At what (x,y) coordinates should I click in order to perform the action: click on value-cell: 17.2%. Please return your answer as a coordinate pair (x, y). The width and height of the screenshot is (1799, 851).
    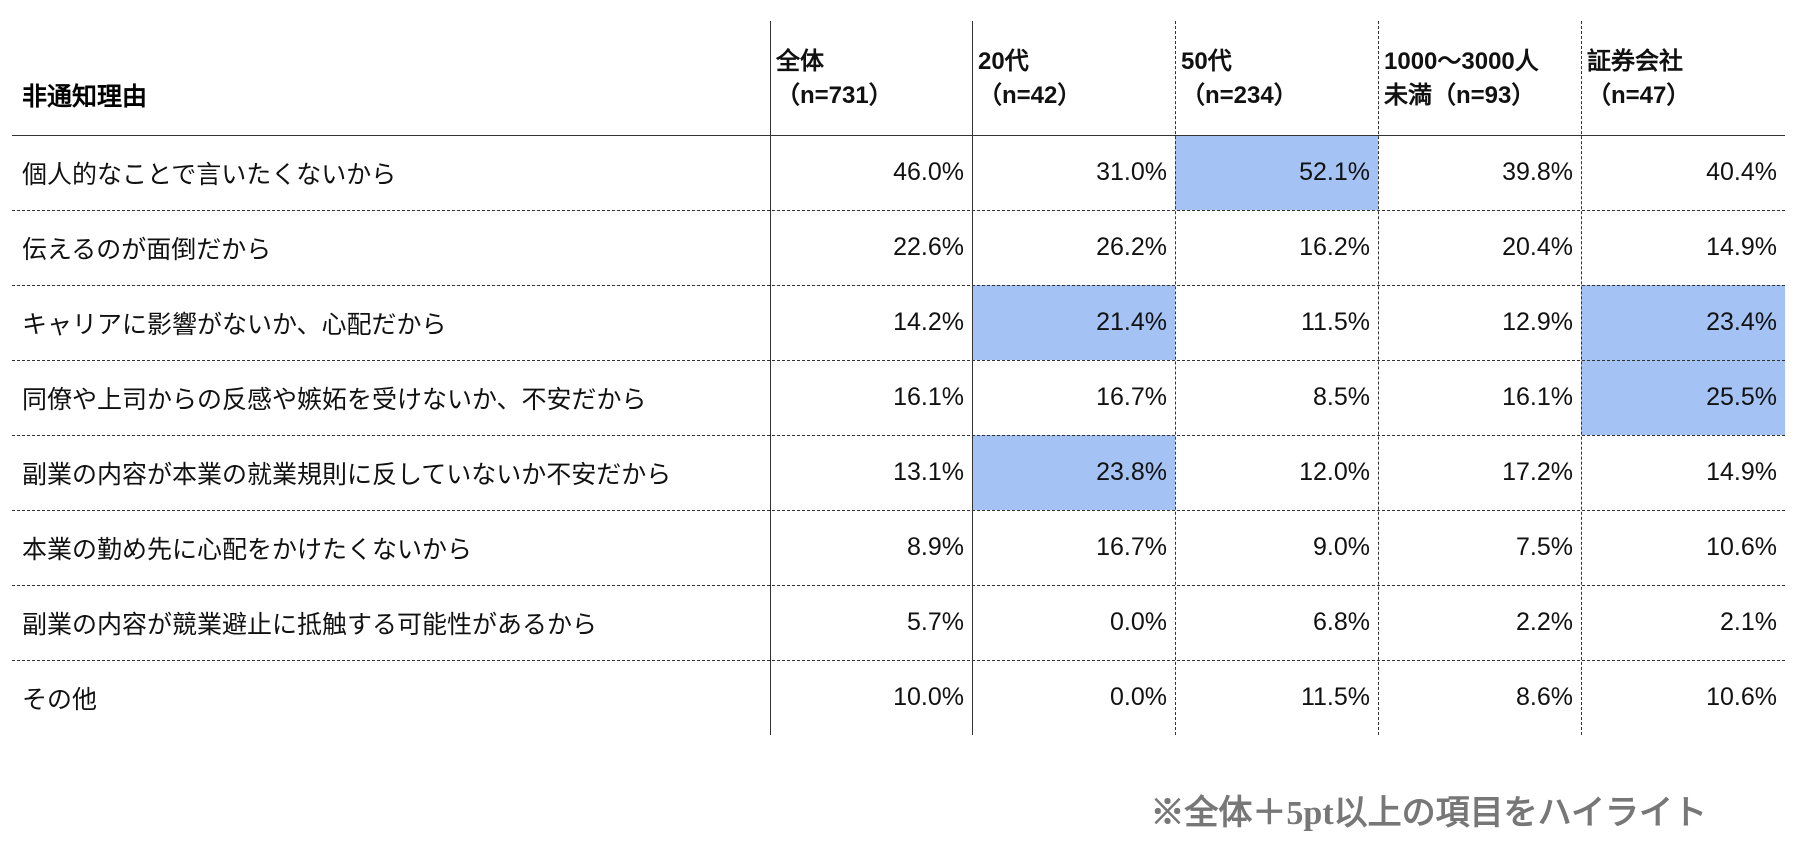
    Looking at the image, I should click on (1537, 472).